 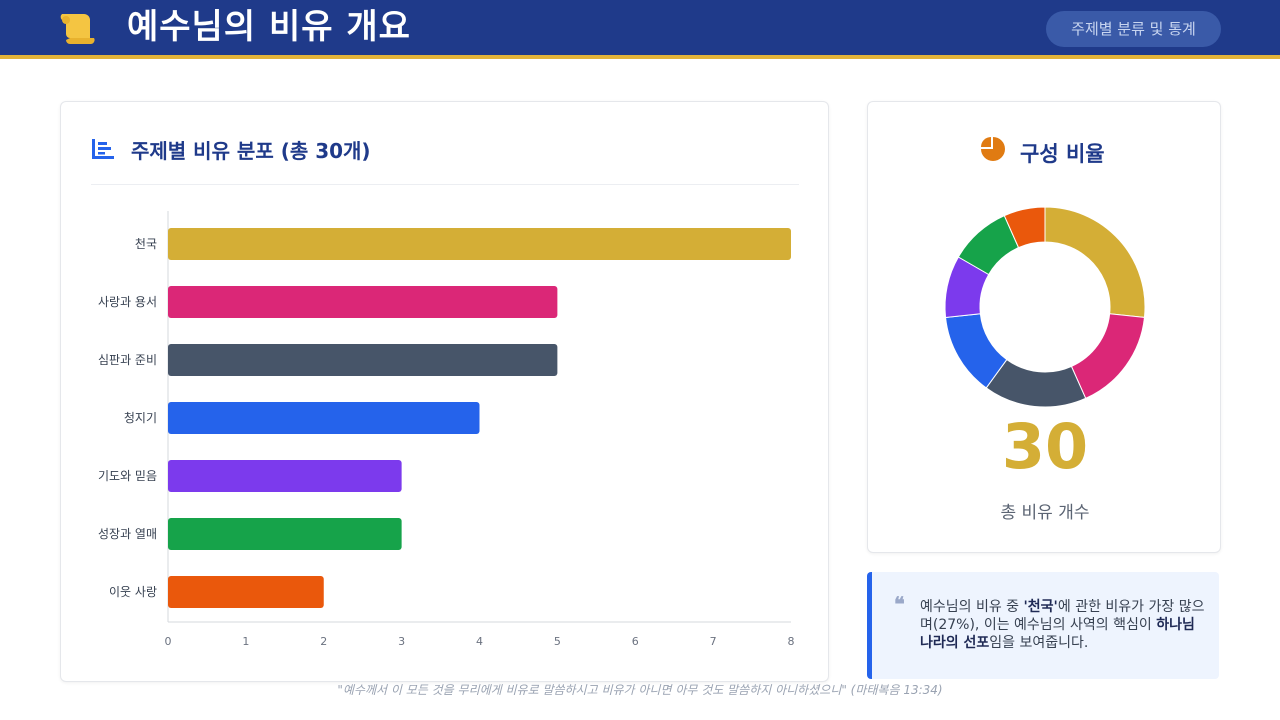 I want to click on donut-chart-header: 구성 비율, so click(x=1045, y=152).